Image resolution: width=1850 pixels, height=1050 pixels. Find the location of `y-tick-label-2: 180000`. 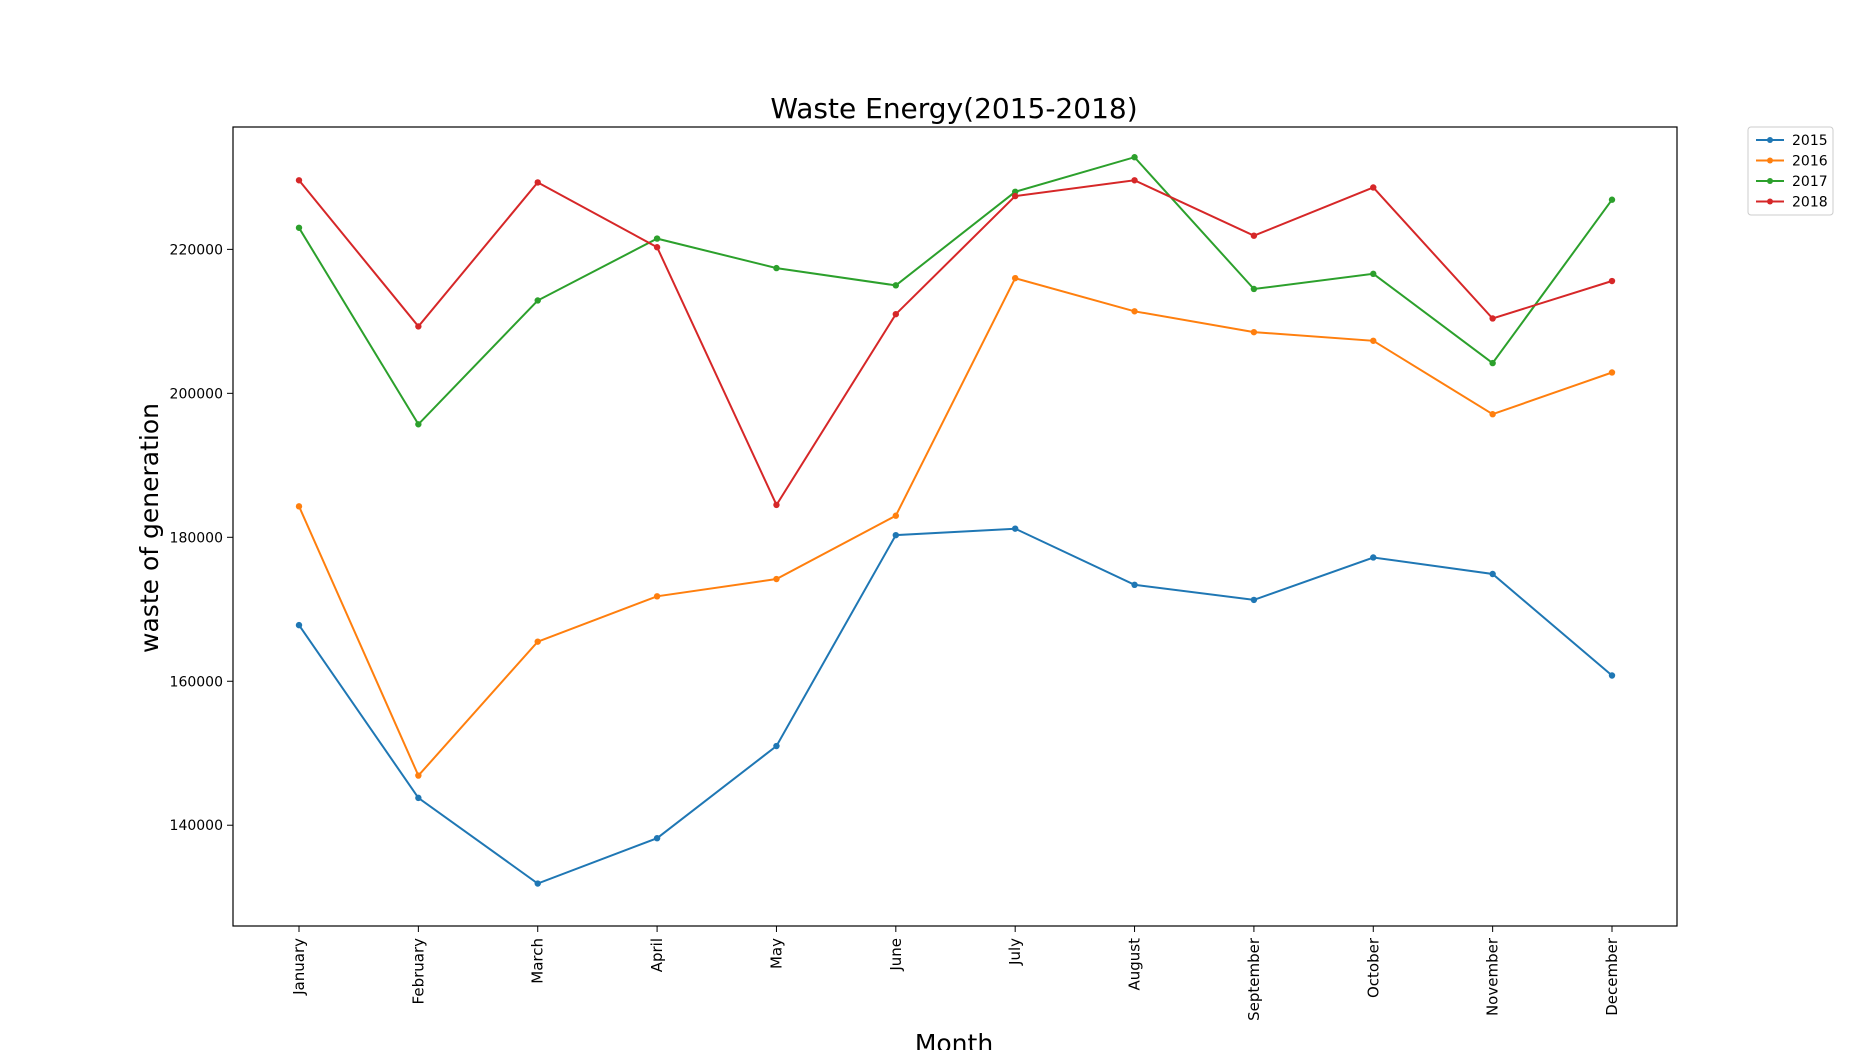

y-tick-label-2: 180000 is located at coordinates (196, 538).